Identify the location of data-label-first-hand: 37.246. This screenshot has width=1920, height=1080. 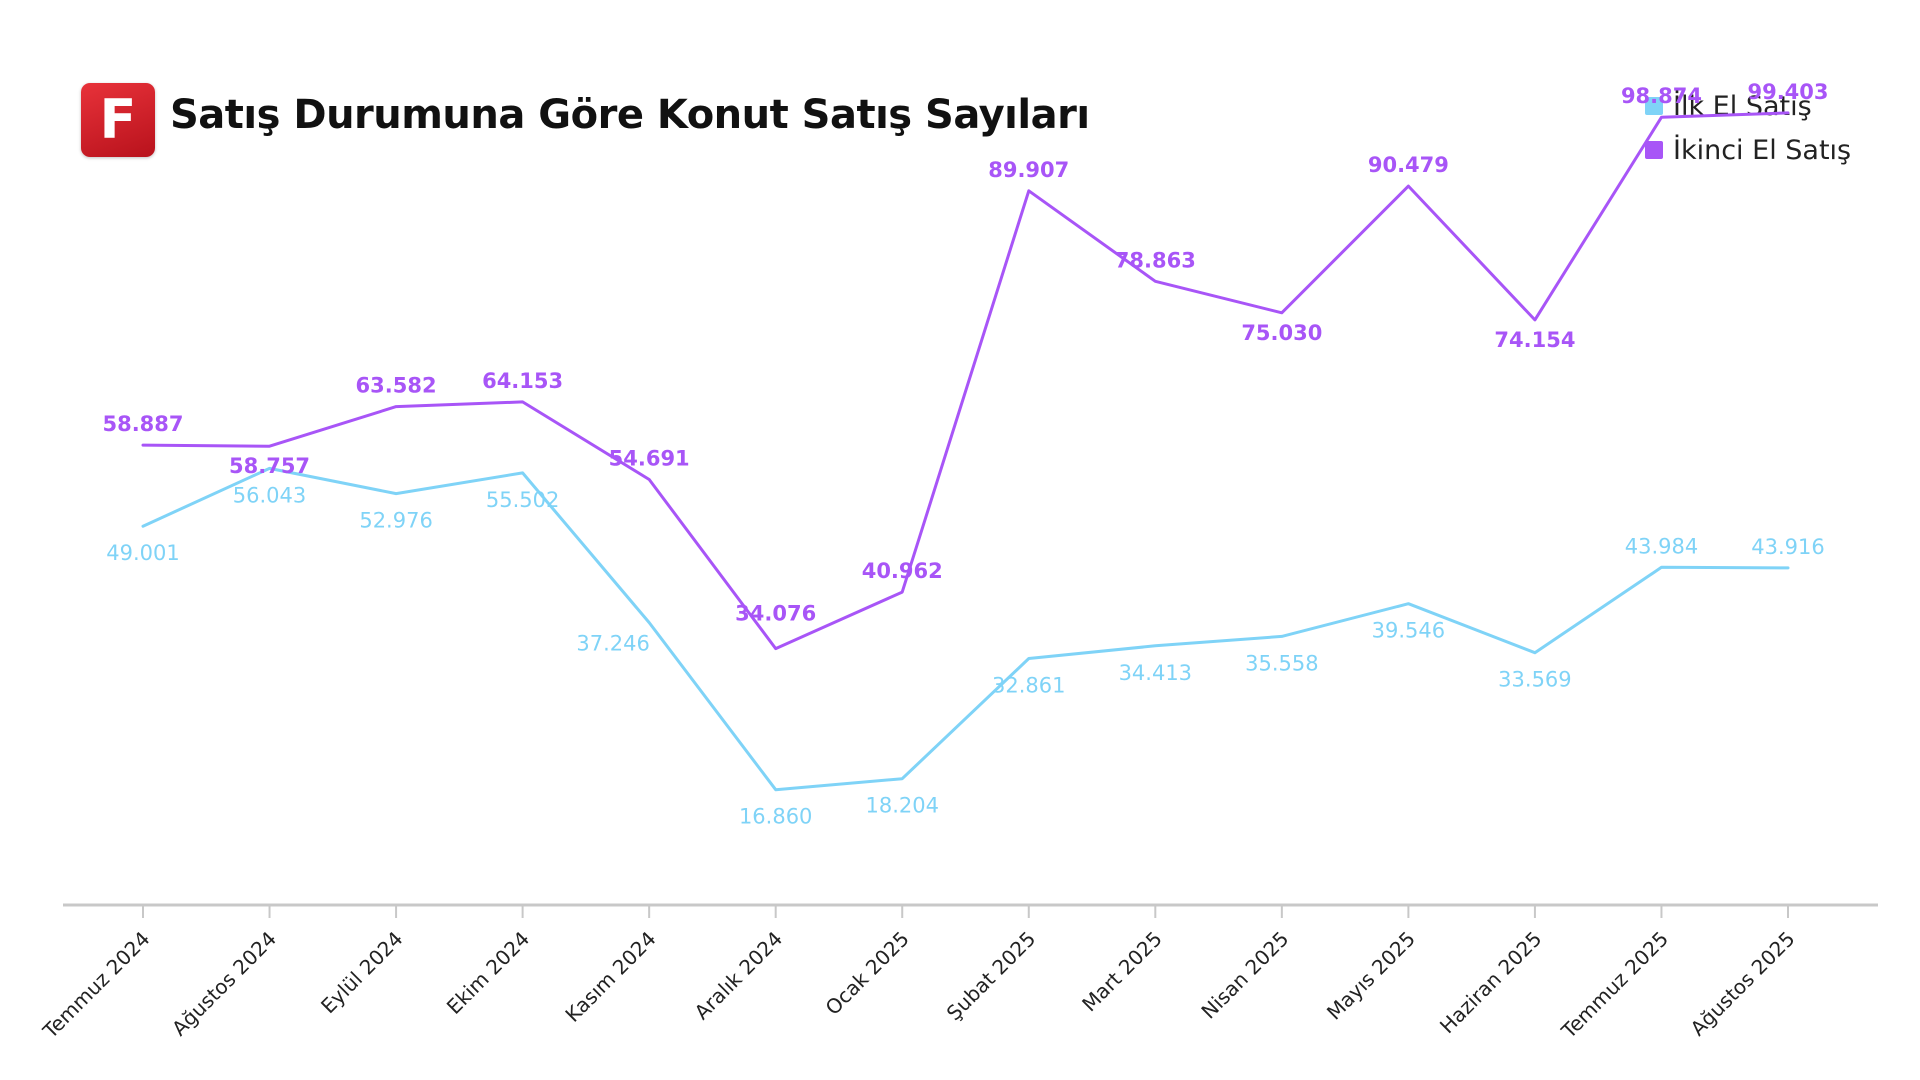
(612, 644).